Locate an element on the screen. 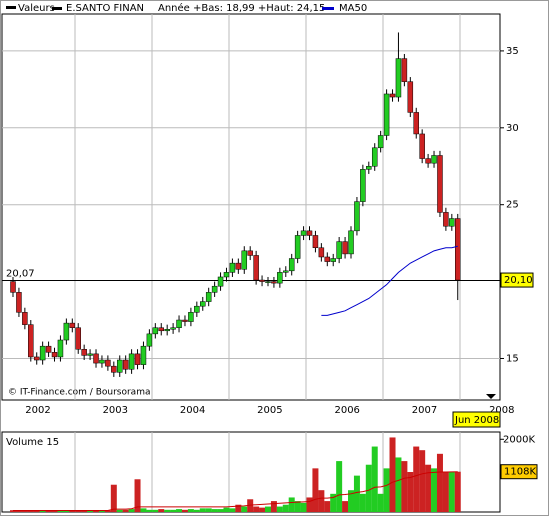  last-price-box is located at coordinates (517, 280).